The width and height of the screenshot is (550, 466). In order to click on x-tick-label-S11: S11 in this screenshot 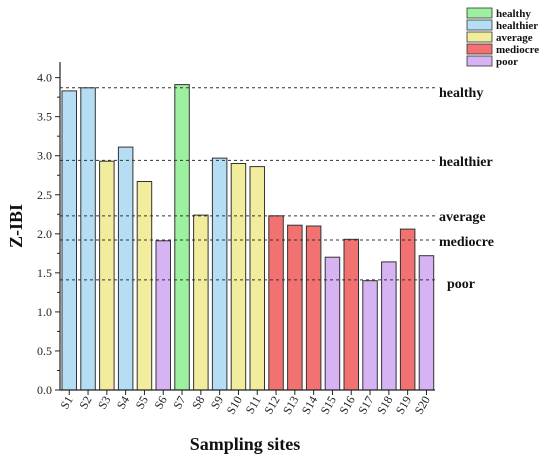, I will do `click(253, 405)`.